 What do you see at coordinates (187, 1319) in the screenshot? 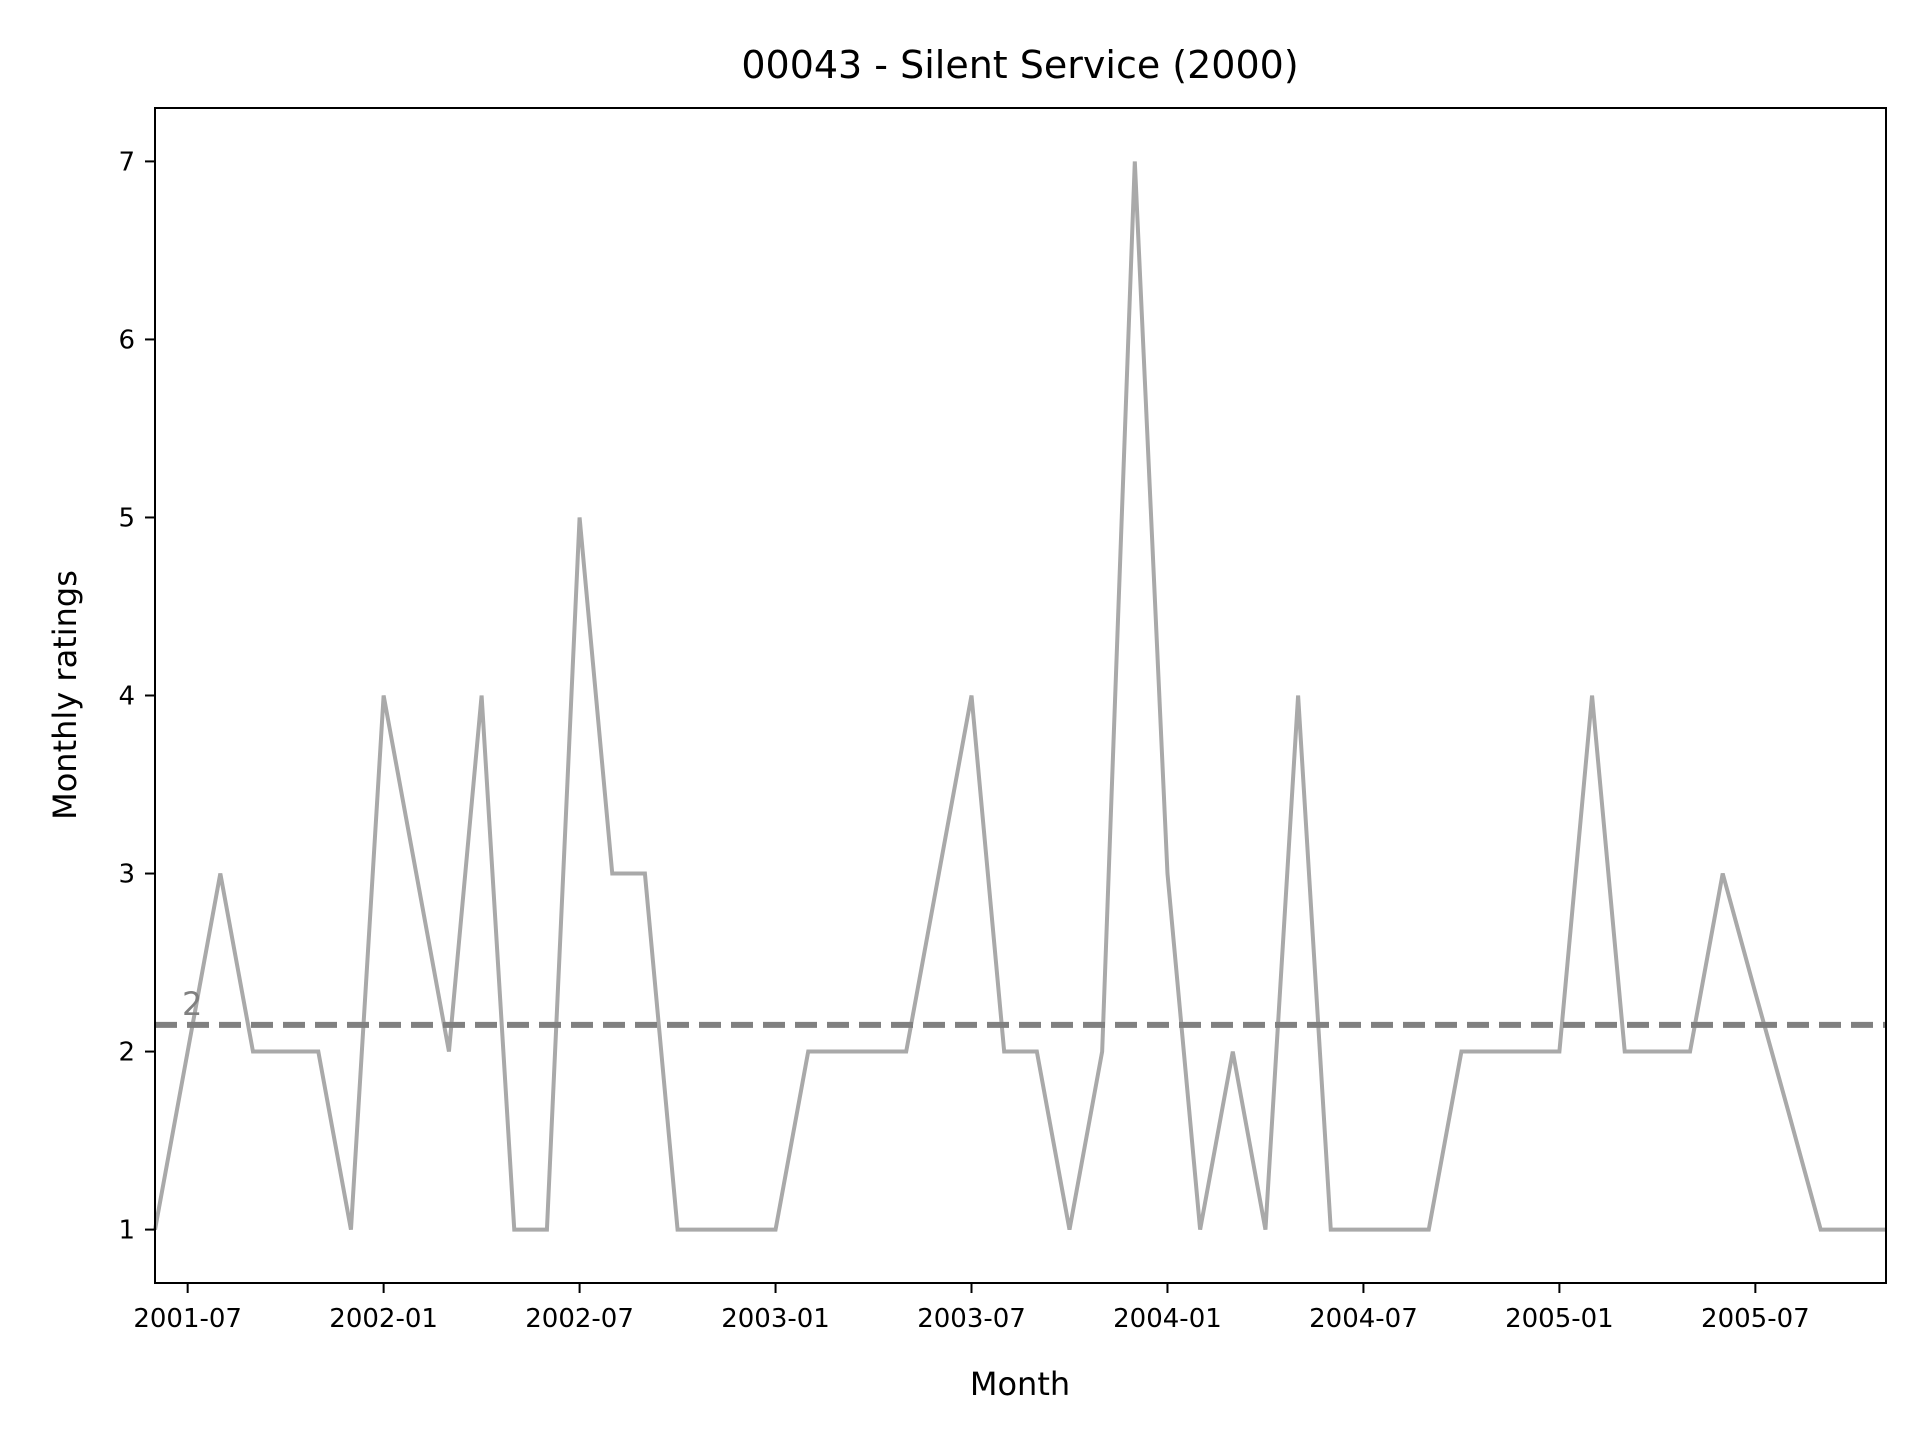
I see `x-tick-label: 2001-07` at bounding box center [187, 1319].